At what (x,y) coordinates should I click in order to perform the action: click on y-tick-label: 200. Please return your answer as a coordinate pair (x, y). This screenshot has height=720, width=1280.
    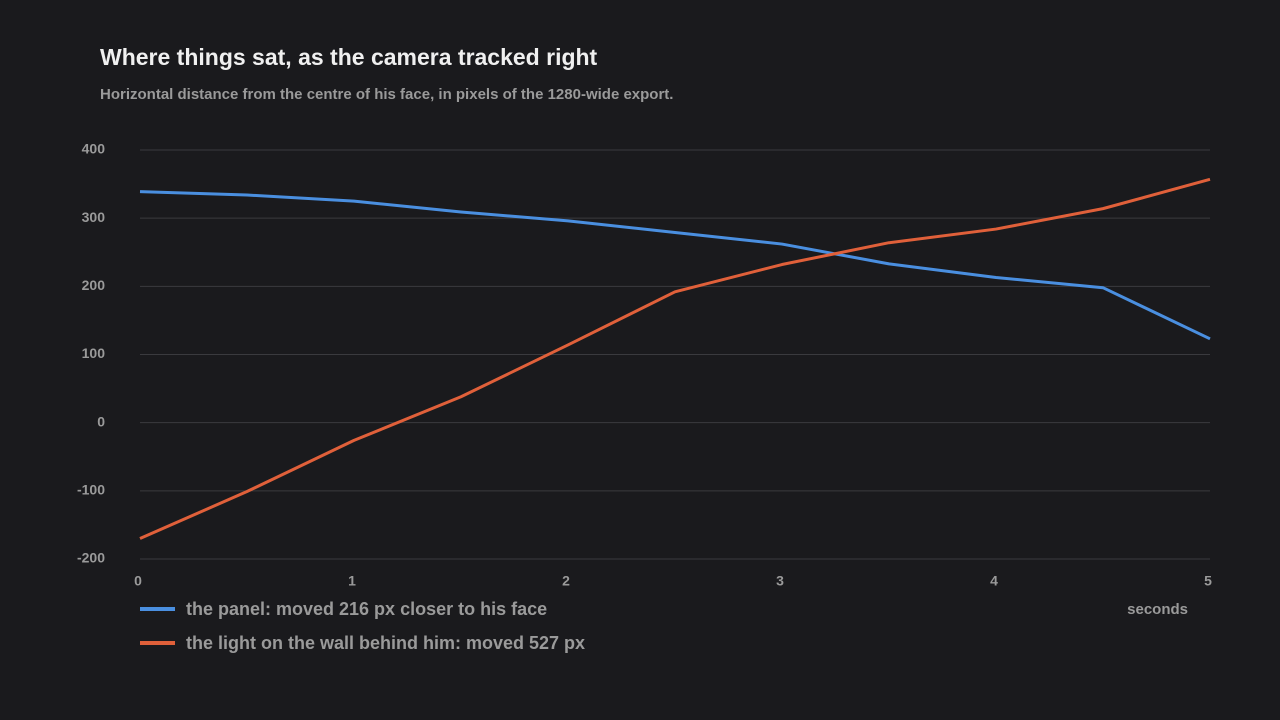
    Looking at the image, I should click on (94, 285).